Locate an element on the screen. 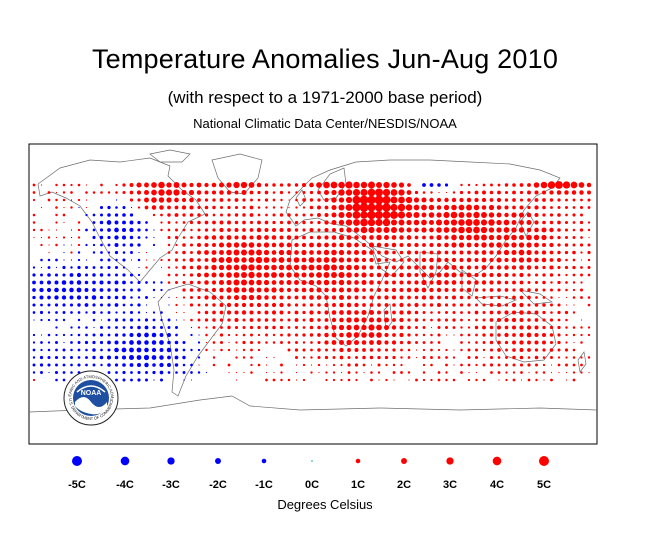 The image size is (650, 534). legend-label: 0C is located at coordinates (312, 485).